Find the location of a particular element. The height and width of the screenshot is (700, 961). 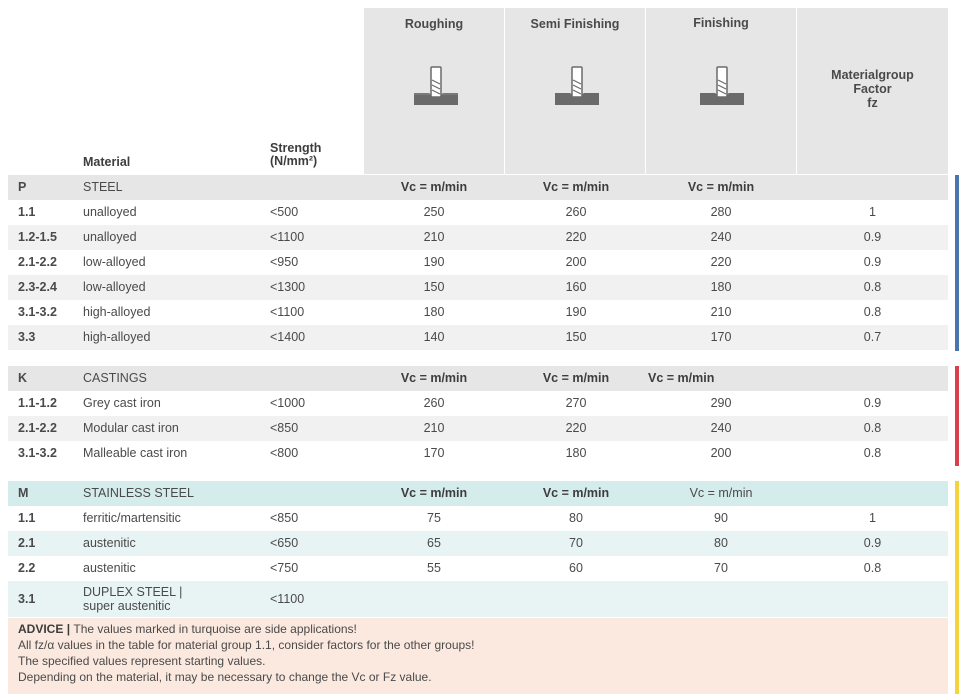

finishing-value: 220 is located at coordinates (721, 262).